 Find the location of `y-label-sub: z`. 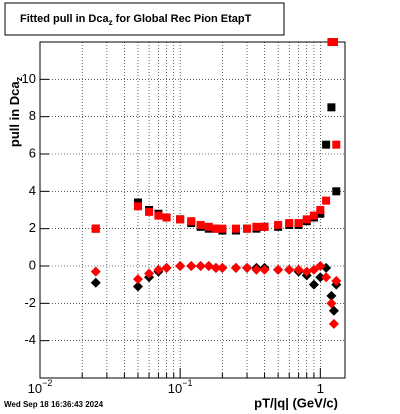

y-label-sub: z is located at coordinates (19, 78).